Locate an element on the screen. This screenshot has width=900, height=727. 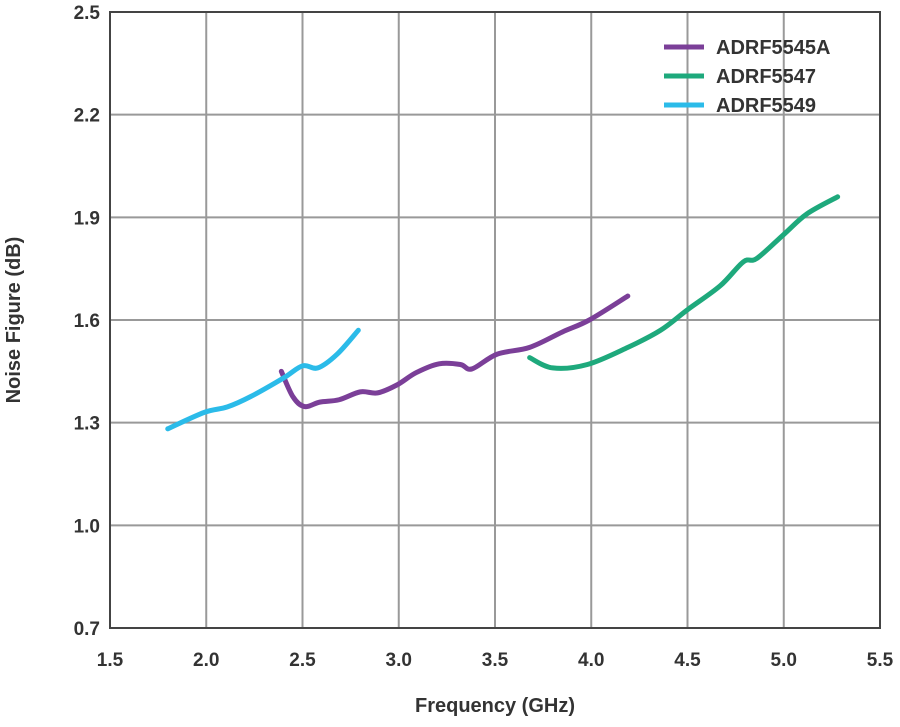
y-tick-label: 1.9 is located at coordinates (87, 218).